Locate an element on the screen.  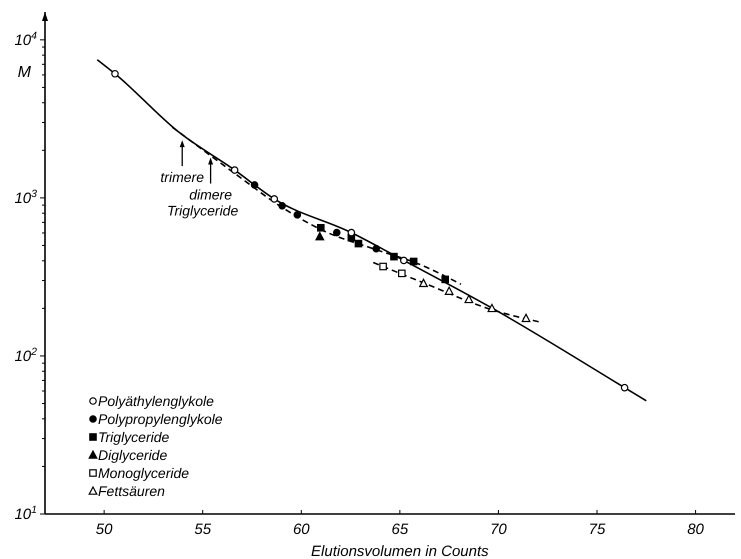
line-series is located at coordinates (456, 292).